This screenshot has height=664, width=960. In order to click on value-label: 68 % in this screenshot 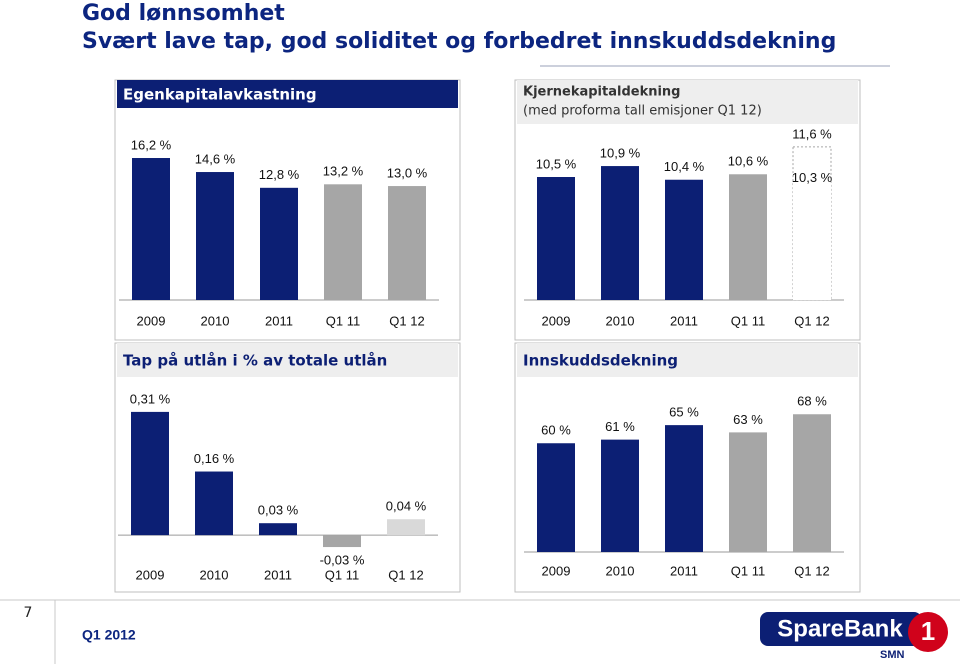, I will do `click(812, 401)`.